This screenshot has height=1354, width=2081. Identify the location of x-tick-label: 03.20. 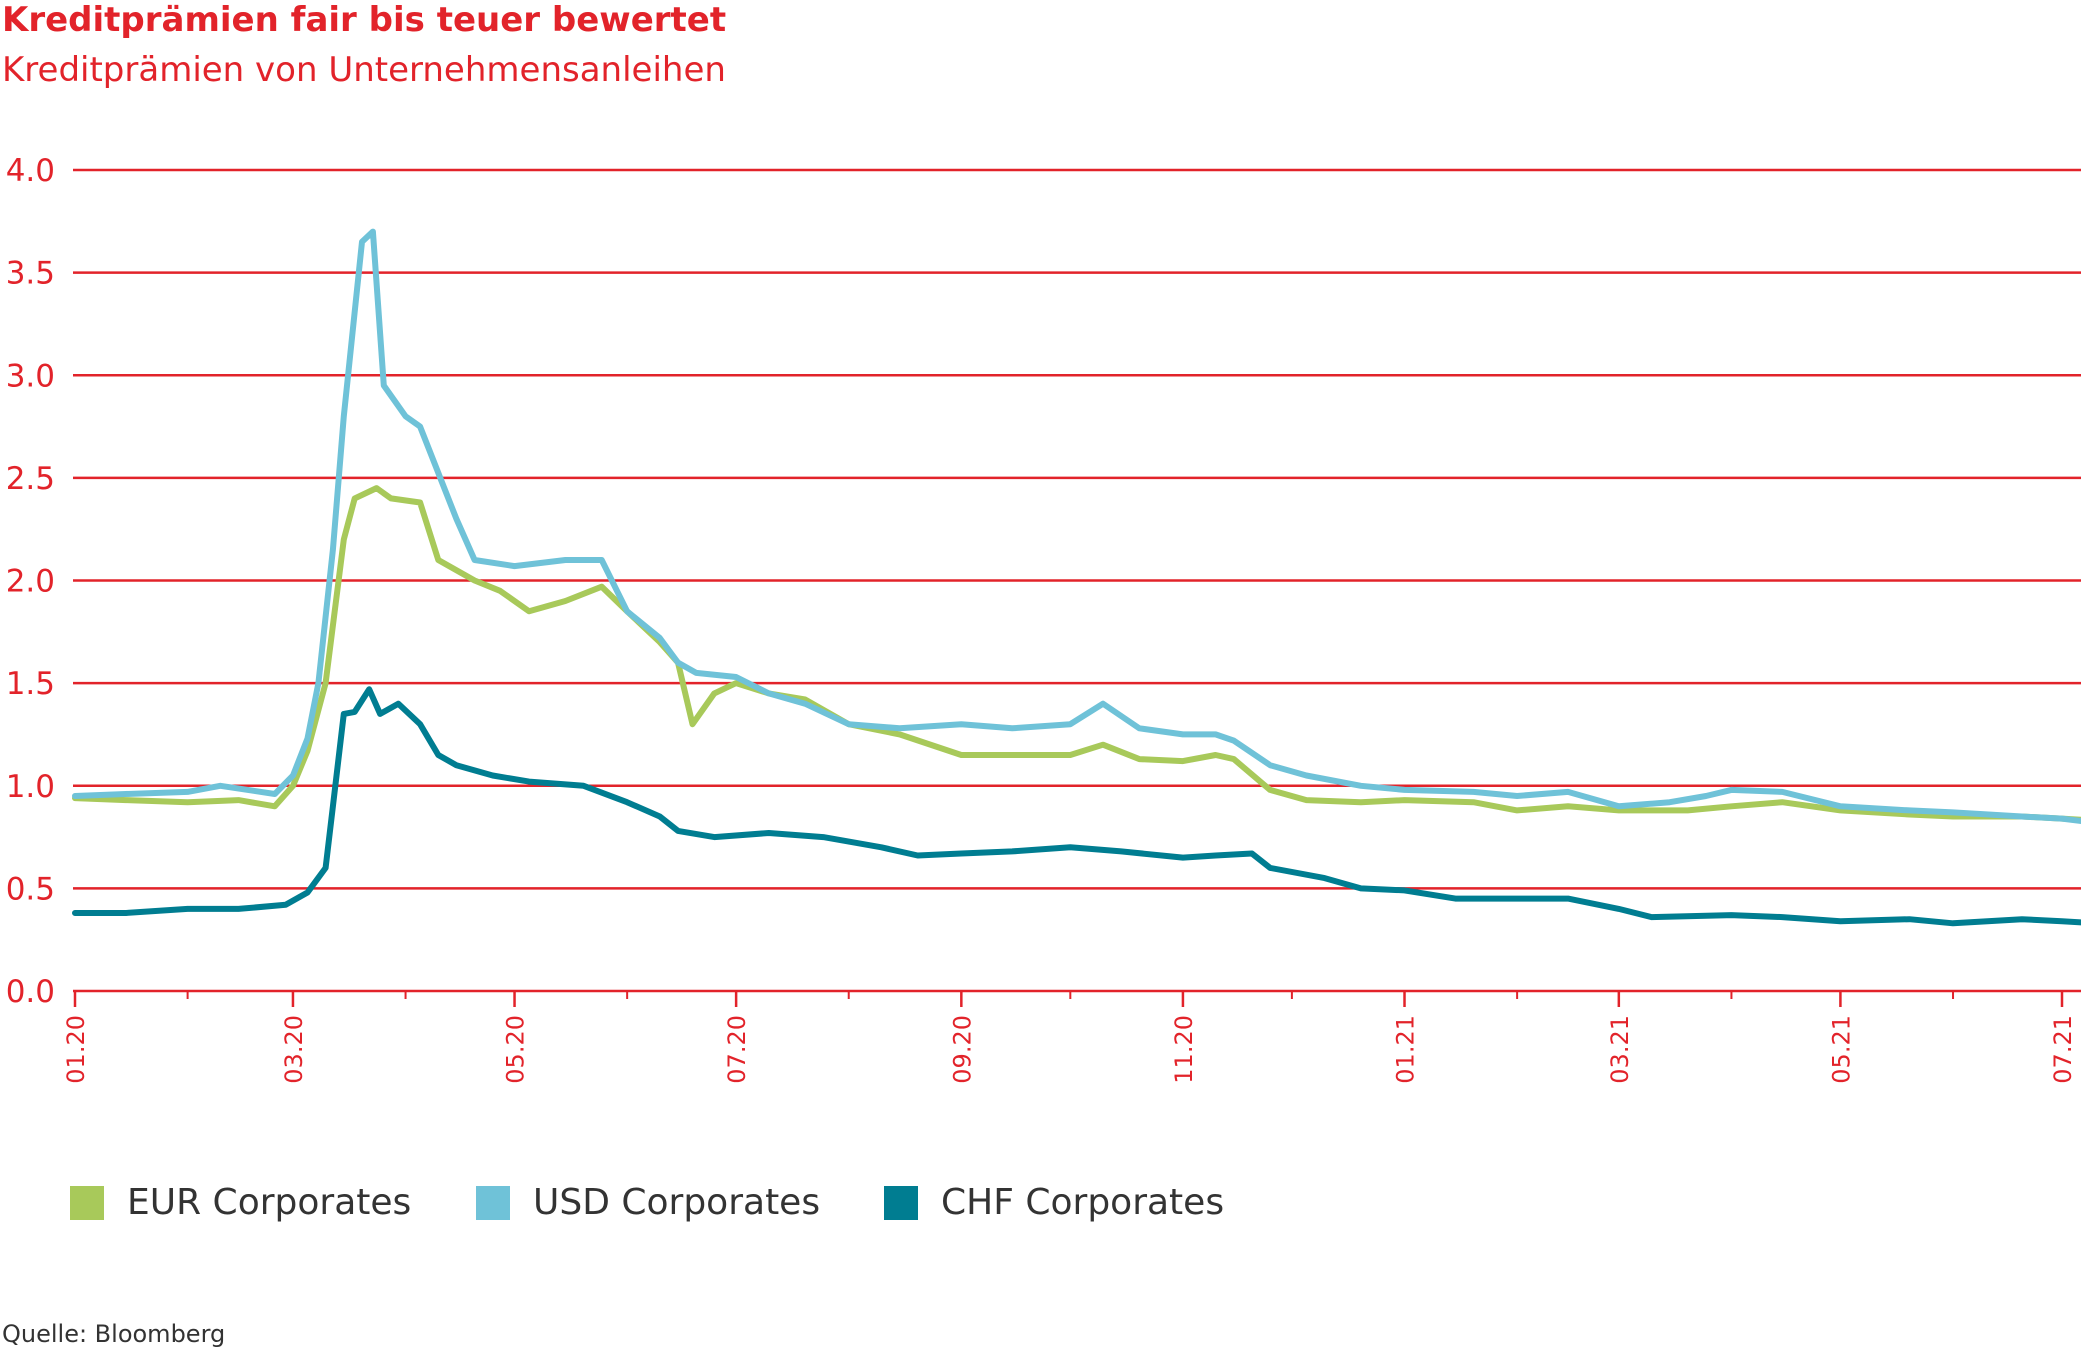
(294, 1049).